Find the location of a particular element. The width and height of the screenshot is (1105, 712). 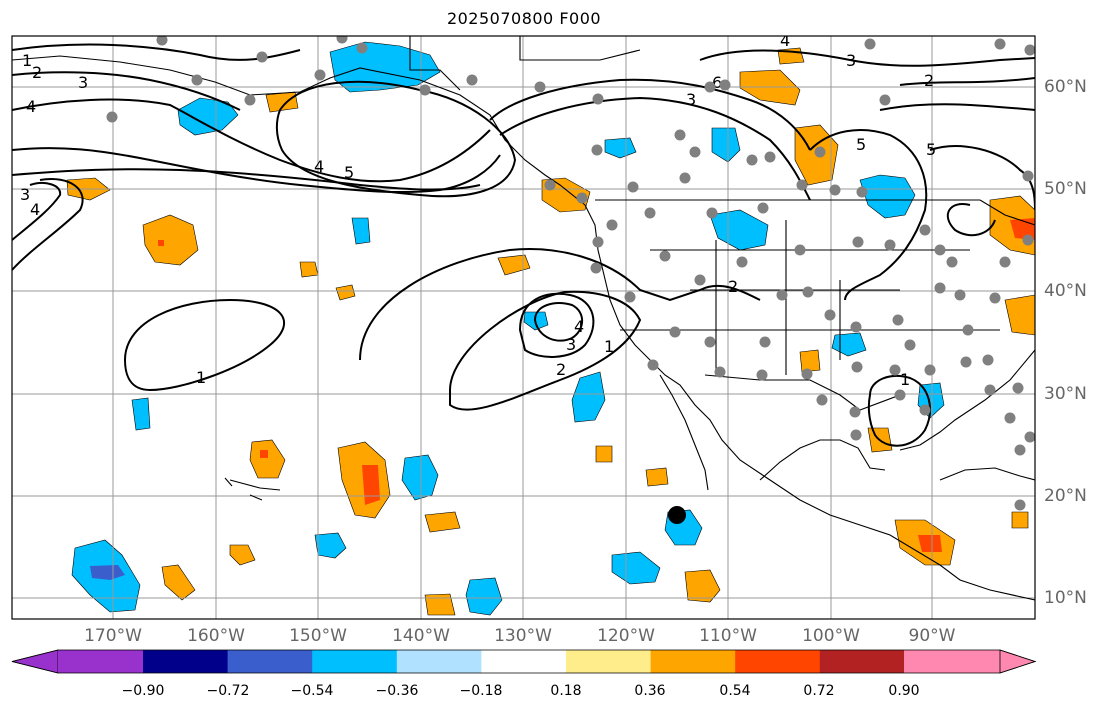

lon-label: 170°W is located at coordinates (113, 636).